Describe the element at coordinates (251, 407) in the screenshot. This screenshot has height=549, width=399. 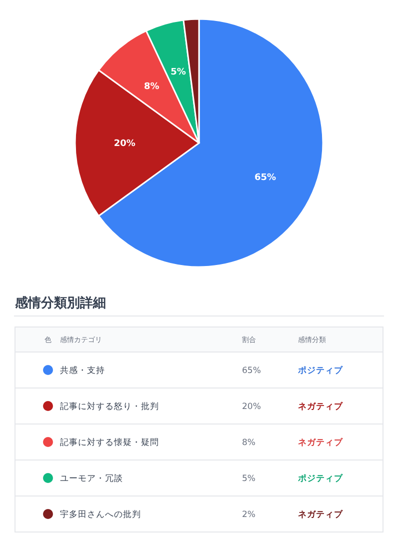
I see `text: 20%` at that location.